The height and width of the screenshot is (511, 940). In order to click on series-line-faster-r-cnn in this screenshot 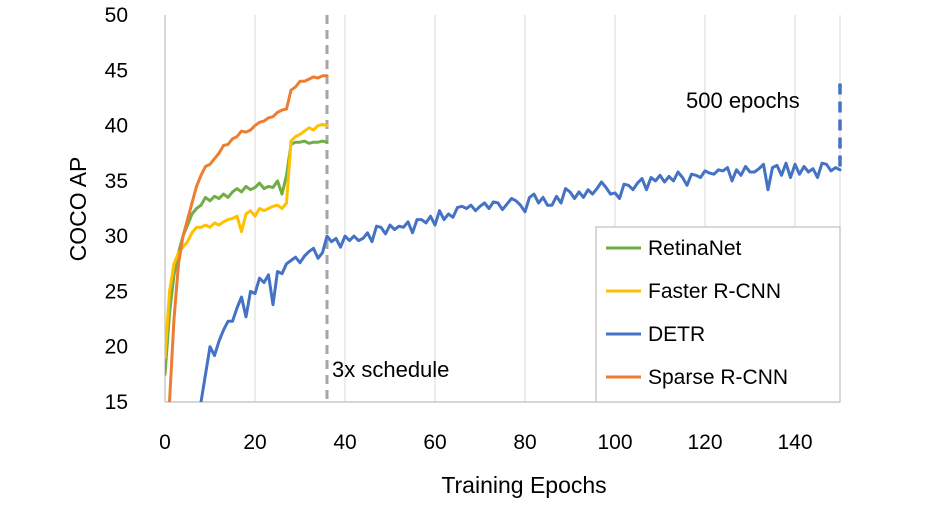, I will do `click(247, 241)`.